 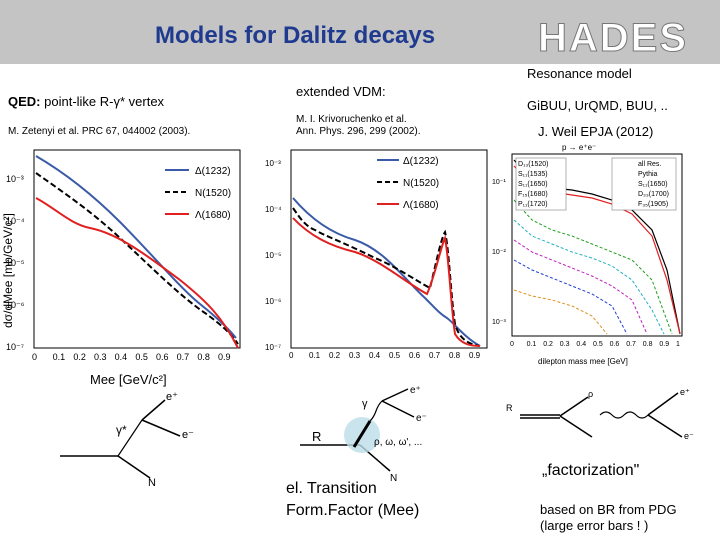 I want to click on vdm-eplus-label: e⁺, so click(x=415, y=390).